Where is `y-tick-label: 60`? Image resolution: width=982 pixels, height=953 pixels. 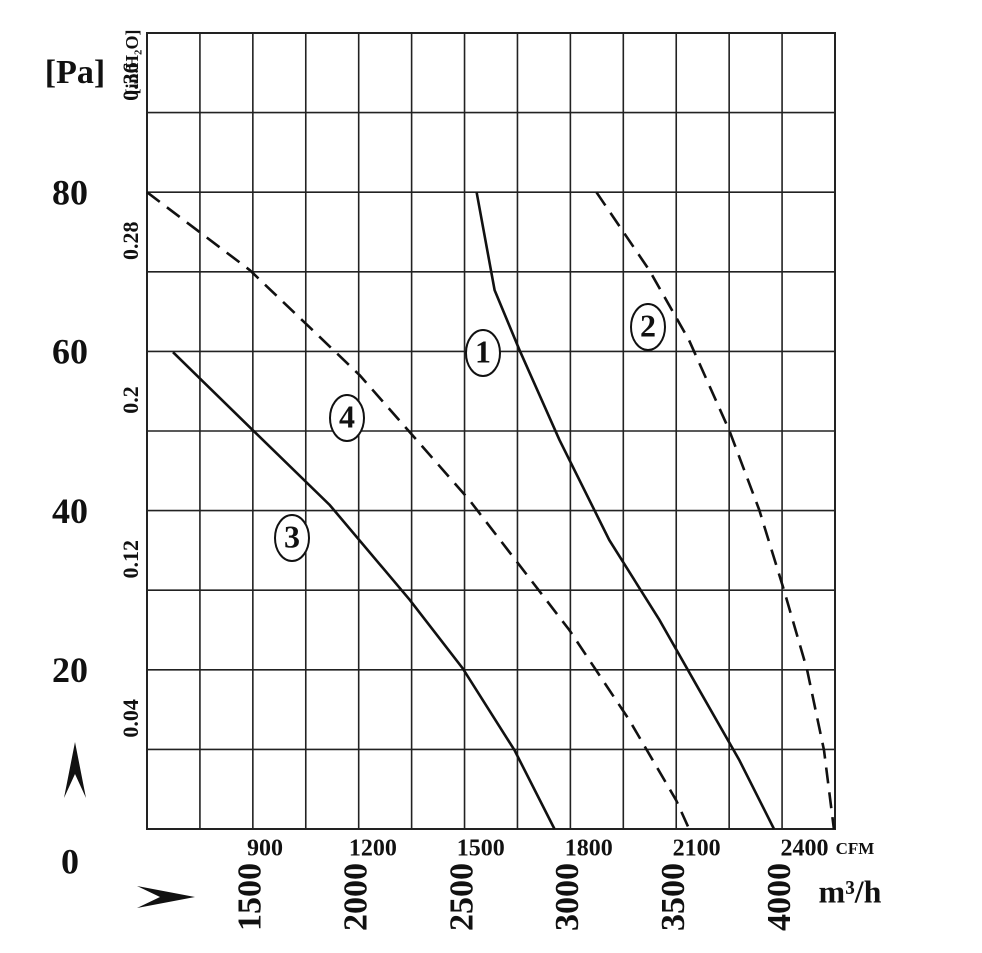 y-tick-label: 60 is located at coordinates (70, 352).